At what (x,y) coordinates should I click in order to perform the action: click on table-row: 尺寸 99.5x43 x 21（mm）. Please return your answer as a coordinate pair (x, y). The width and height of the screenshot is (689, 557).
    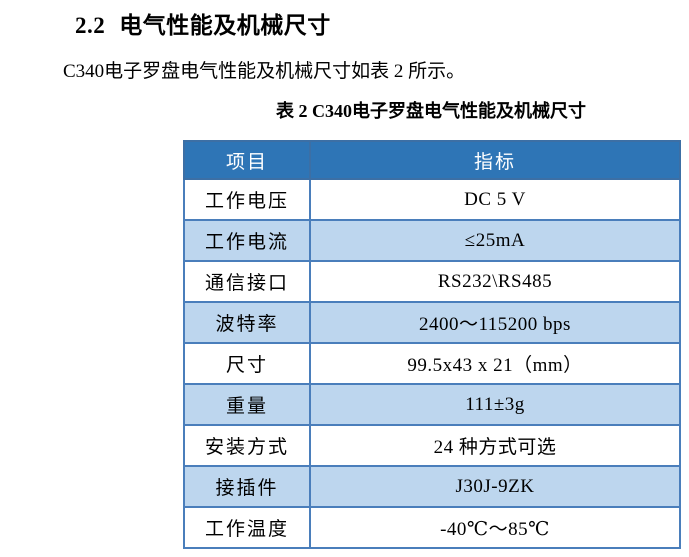
    Looking at the image, I should click on (432, 363).